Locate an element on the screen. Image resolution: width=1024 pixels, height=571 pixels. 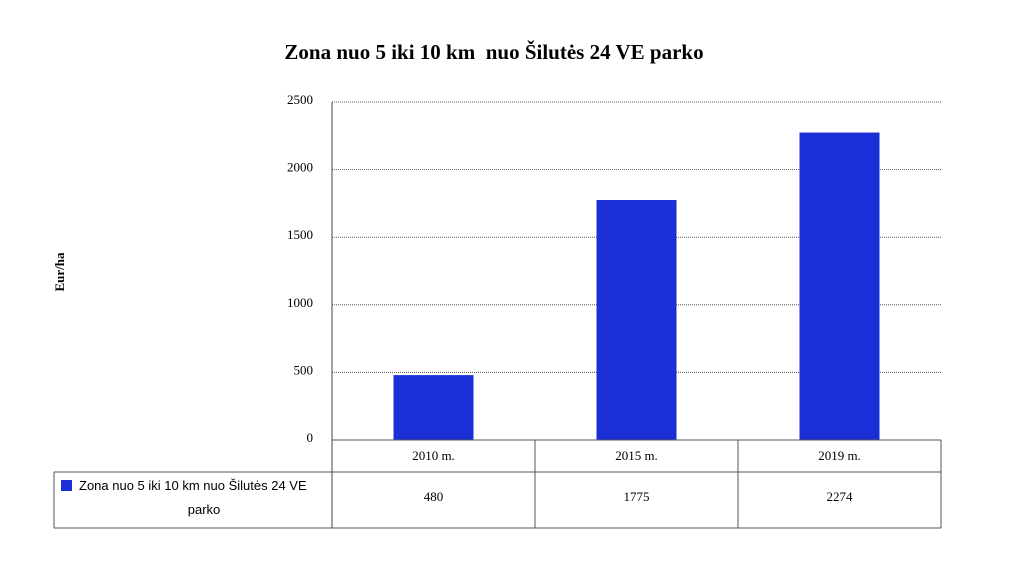
data-label: 480 is located at coordinates (434, 496).